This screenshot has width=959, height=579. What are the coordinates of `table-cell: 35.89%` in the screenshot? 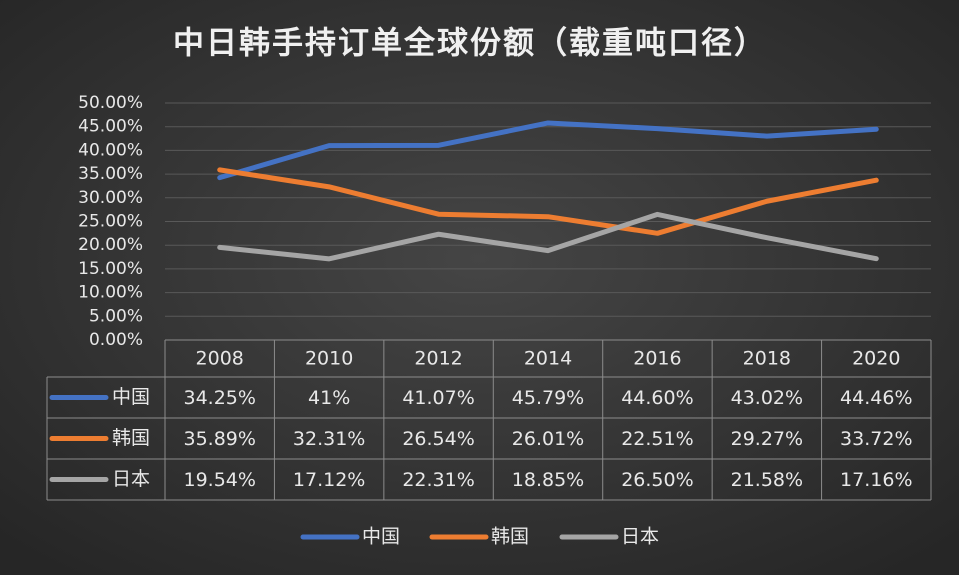 It's located at (219, 439).